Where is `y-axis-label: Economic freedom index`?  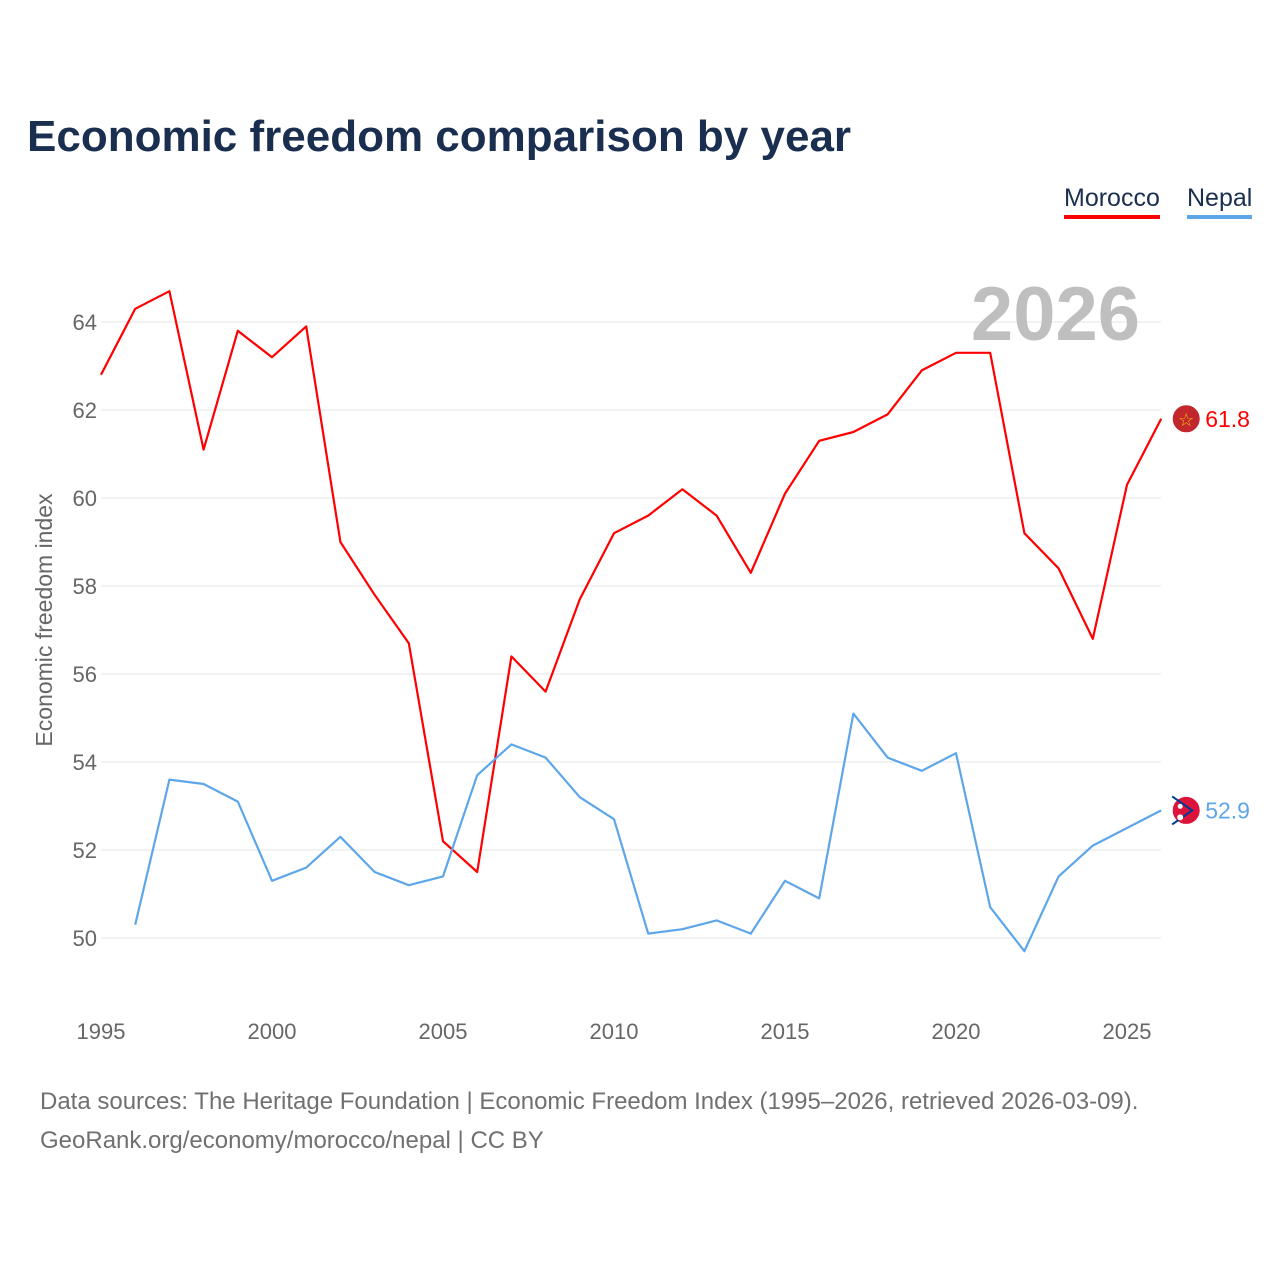
y-axis-label: Economic freedom index is located at coordinates (44, 620).